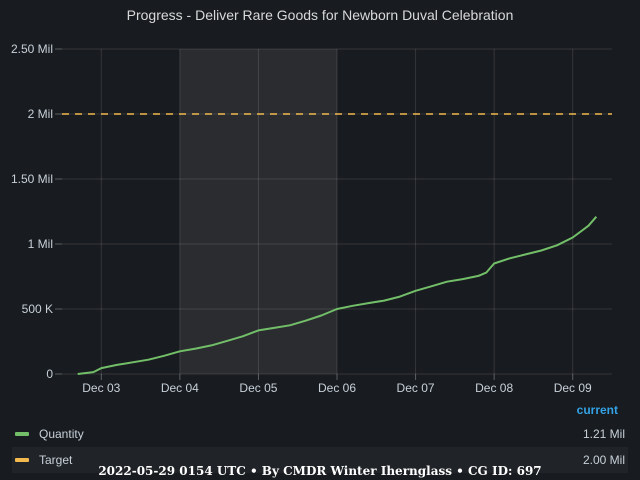 This screenshot has height=480, width=640. I want to click on legend-item-quantity: Quantity 1.21 Mil, so click(320, 434).